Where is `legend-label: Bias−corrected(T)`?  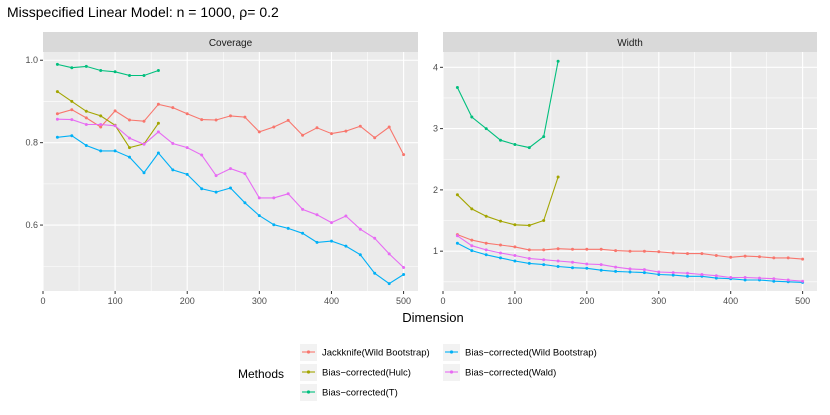
legend-label: Bias−corrected(T) is located at coordinates (360, 393).